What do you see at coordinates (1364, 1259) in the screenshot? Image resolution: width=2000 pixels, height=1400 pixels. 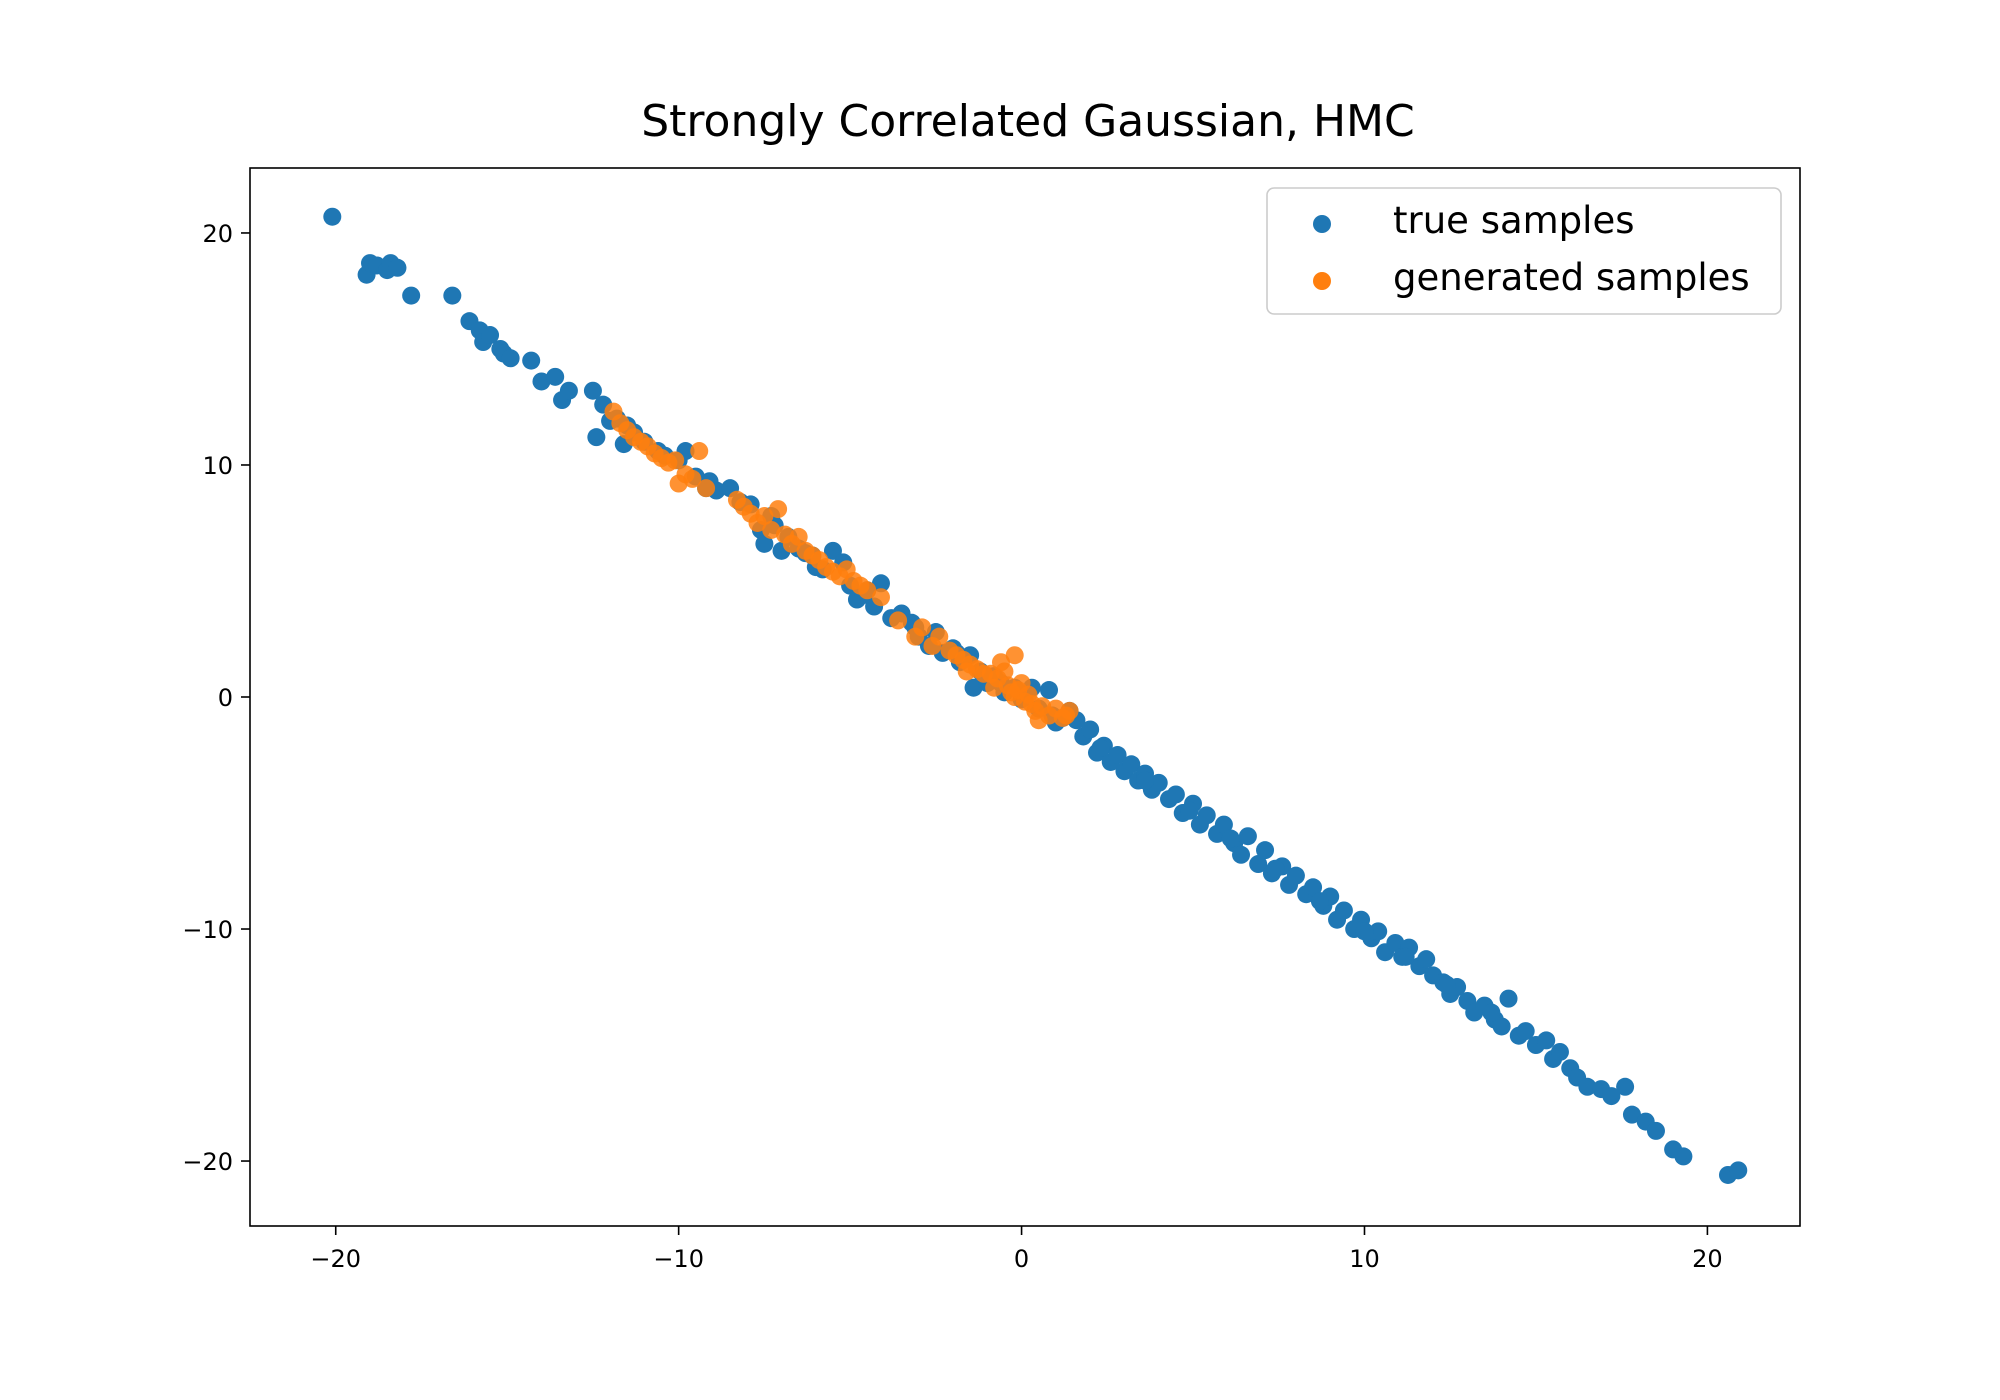 I see `x-tick-label: 10` at bounding box center [1364, 1259].